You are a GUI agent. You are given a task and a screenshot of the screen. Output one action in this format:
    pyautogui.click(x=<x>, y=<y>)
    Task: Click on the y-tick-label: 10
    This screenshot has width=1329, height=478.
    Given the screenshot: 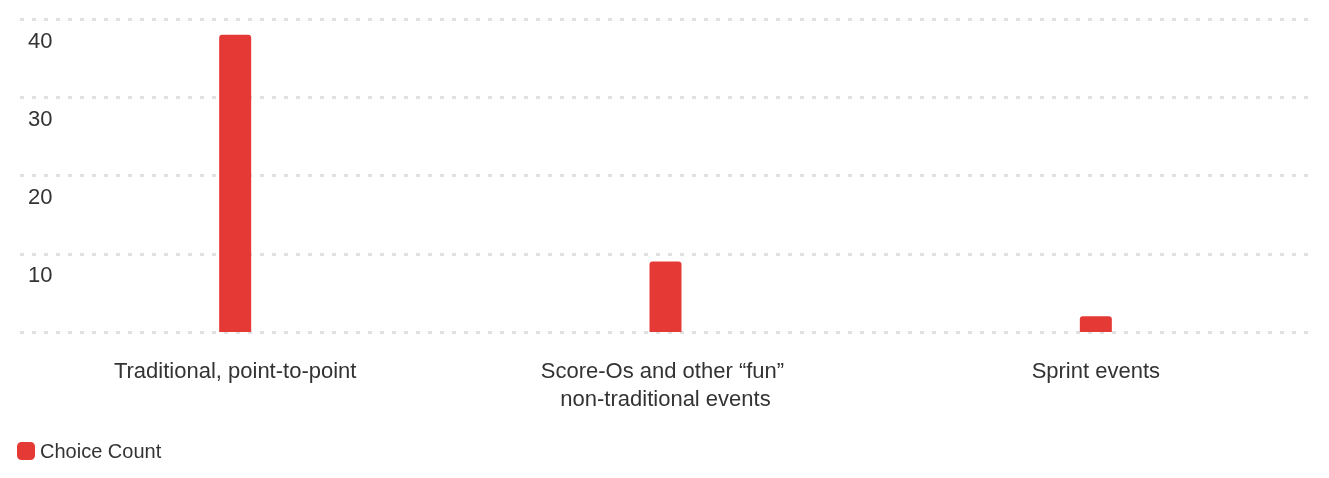 What is the action you would take?
    pyautogui.click(x=40, y=275)
    